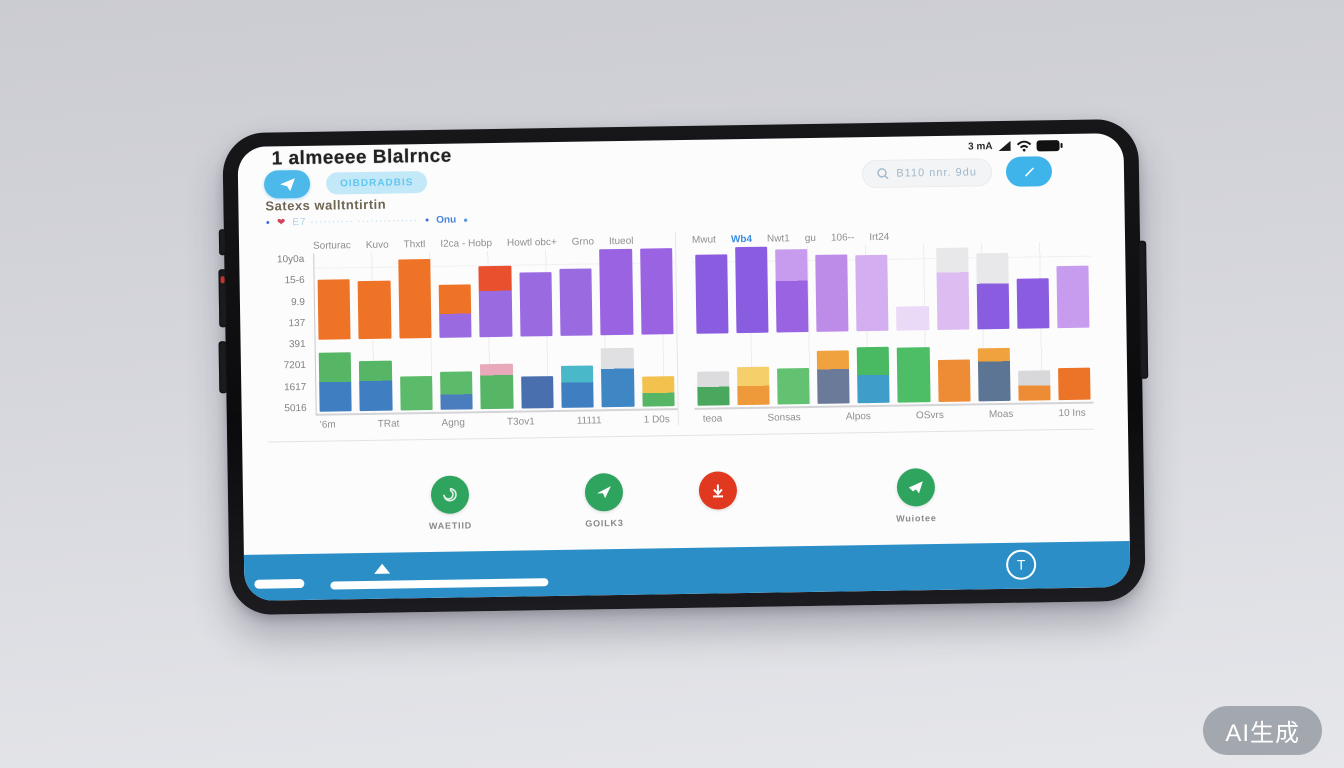 This screenshot has width=1344, height=768. I want to click on heart-icon: ❤, so click(281, 223).